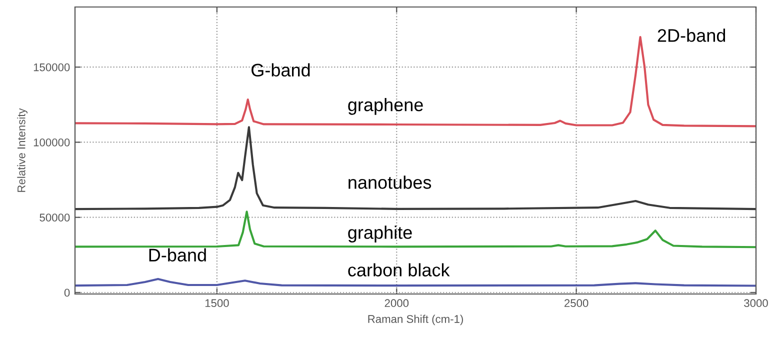 The width and height of the screenshot is (774, 342). What do you see at coordinates (756, 303) in the screenshot?
I see `x-tick-label: 3000` at bounding box center [756, 303].